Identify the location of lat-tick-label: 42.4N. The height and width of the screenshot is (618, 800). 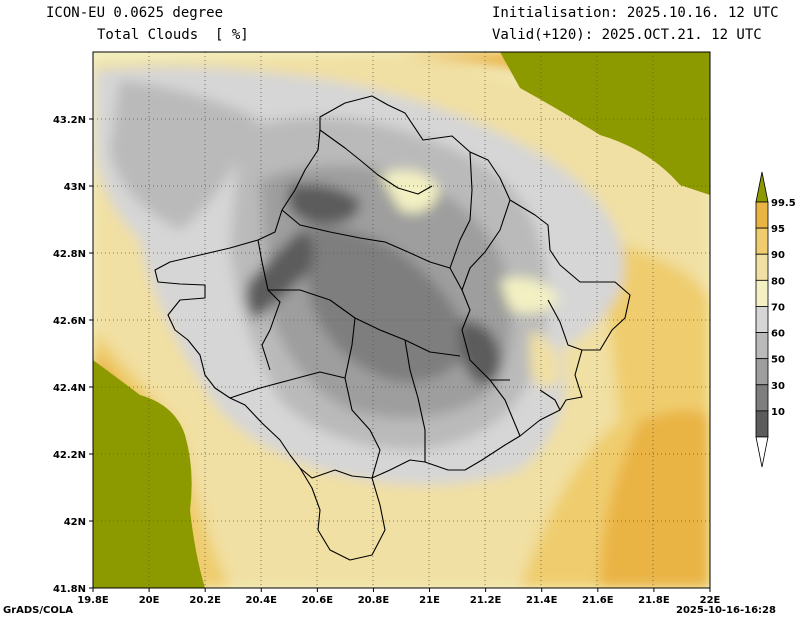
(69, 388).